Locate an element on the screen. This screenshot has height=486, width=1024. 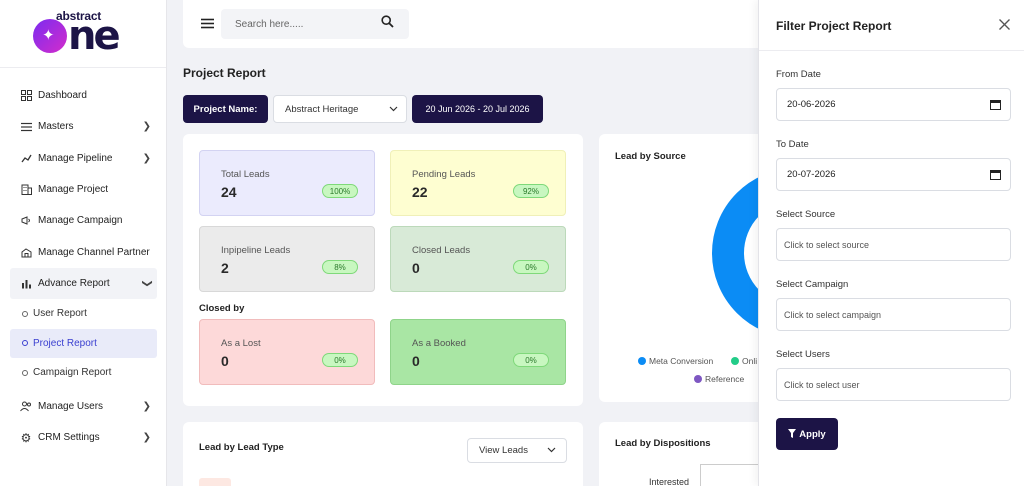
select-source-input: Click to select source is located at coordinates (893, 244).